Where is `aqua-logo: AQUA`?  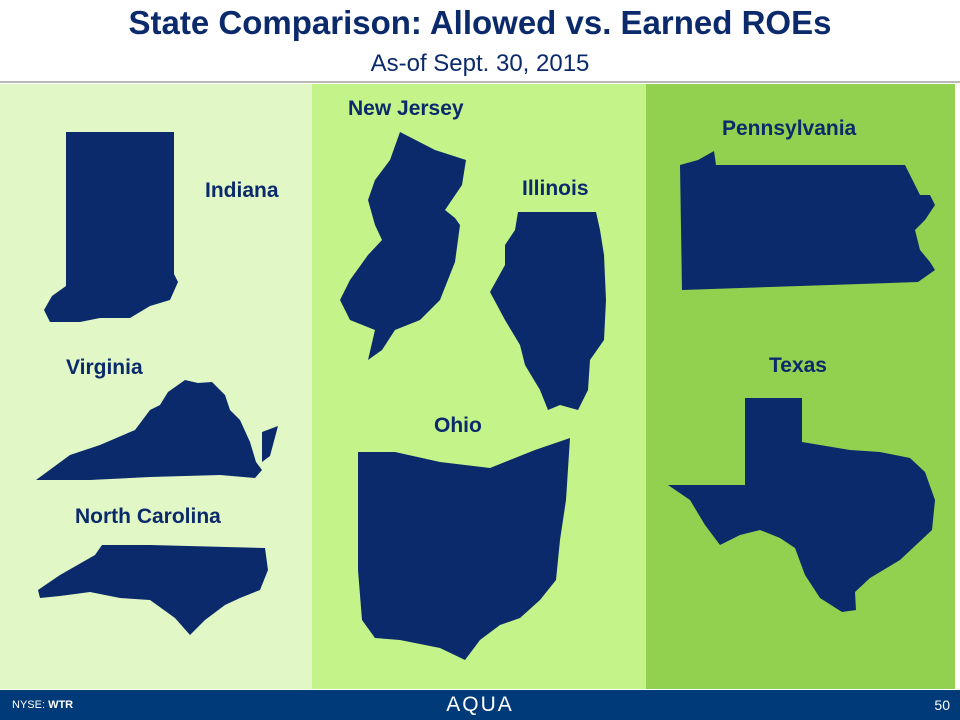
aqua-logo: AQUA is located at coordinates (480, 704).